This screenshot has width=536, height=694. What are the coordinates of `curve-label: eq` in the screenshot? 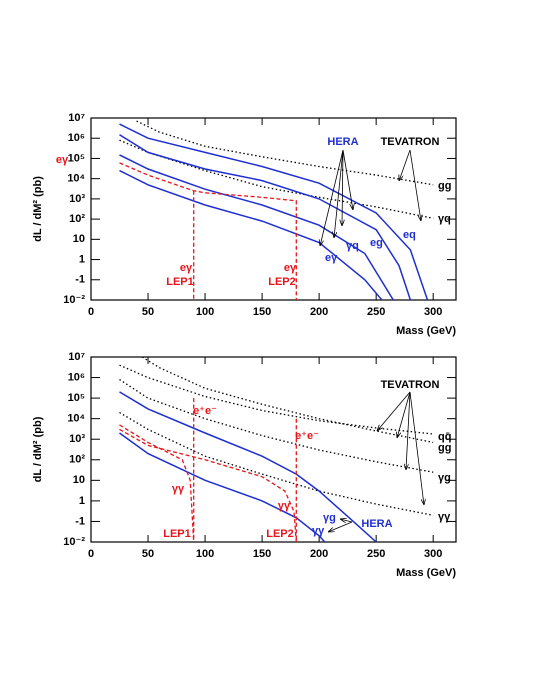 It's located at (409, 235).